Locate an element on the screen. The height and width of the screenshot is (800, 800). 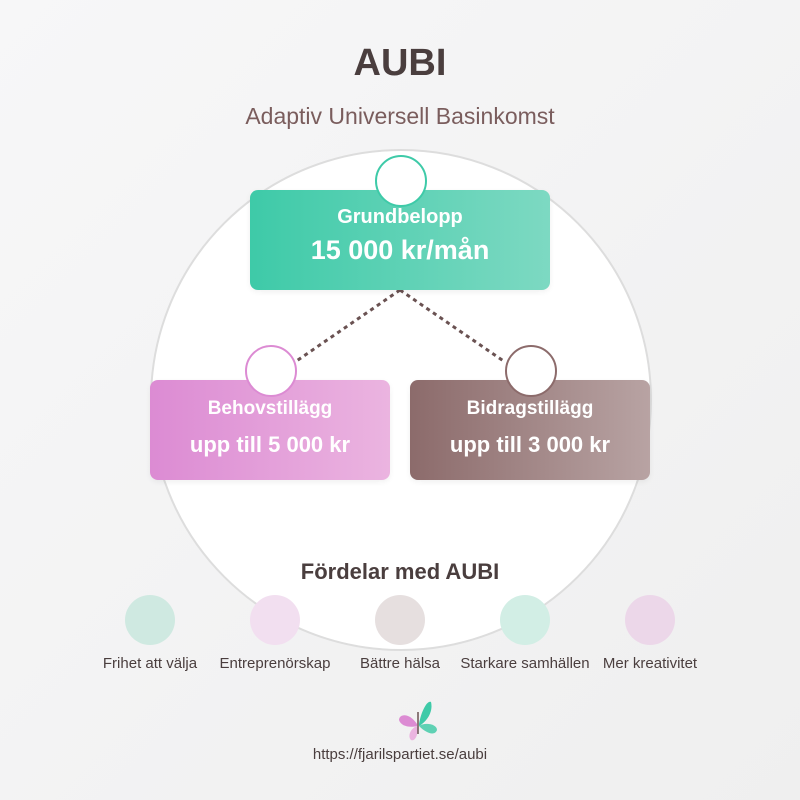
benefit-item: Entreprenörskap is located at coordinates (275, 637).